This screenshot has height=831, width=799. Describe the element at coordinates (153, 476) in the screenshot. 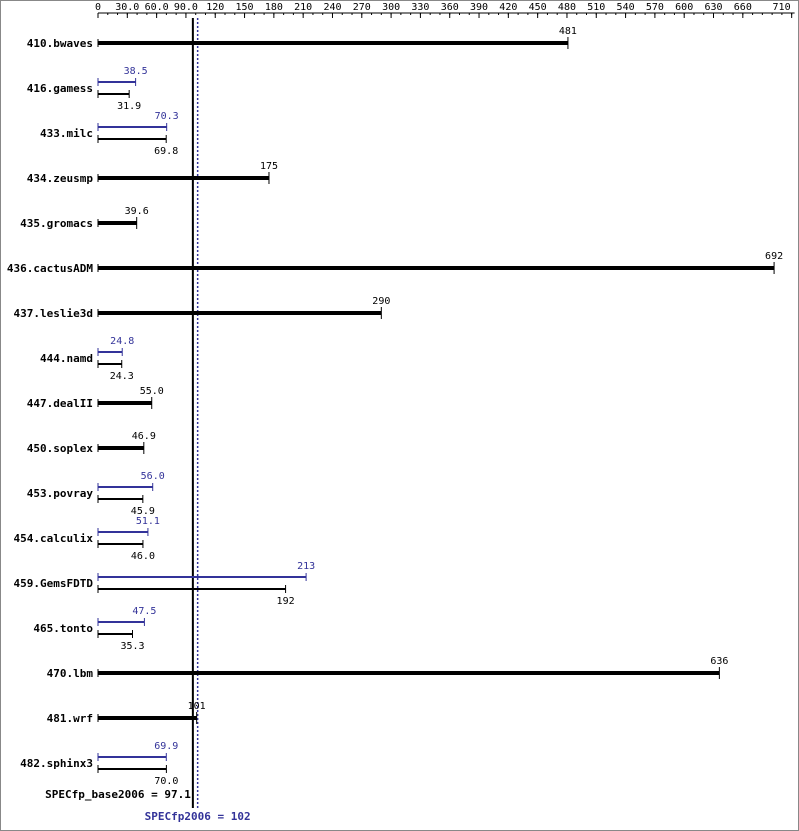

I see `value-label: 56.0` at that location.